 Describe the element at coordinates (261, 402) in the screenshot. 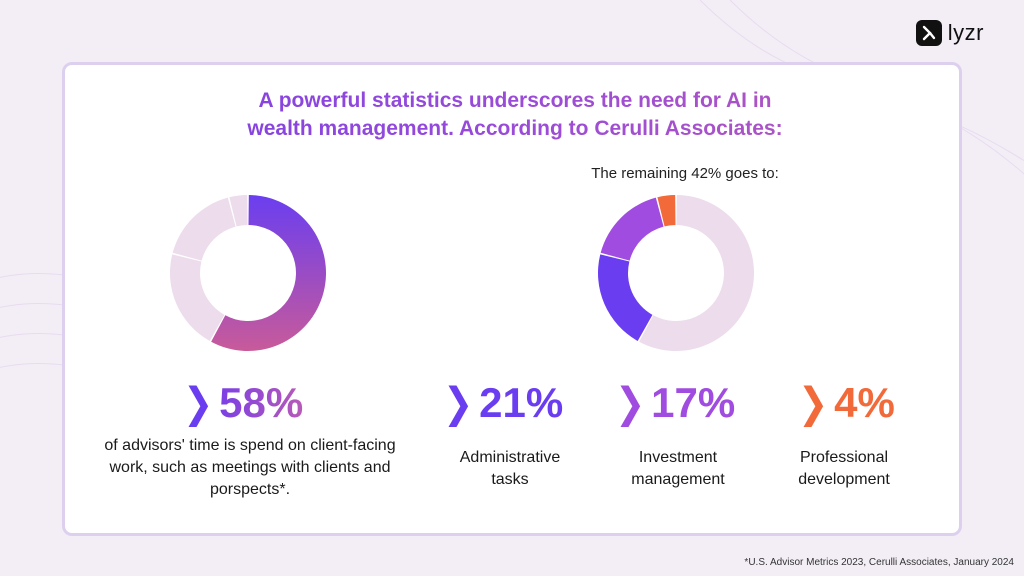

I see `stat-value-58: 58%` at that location.